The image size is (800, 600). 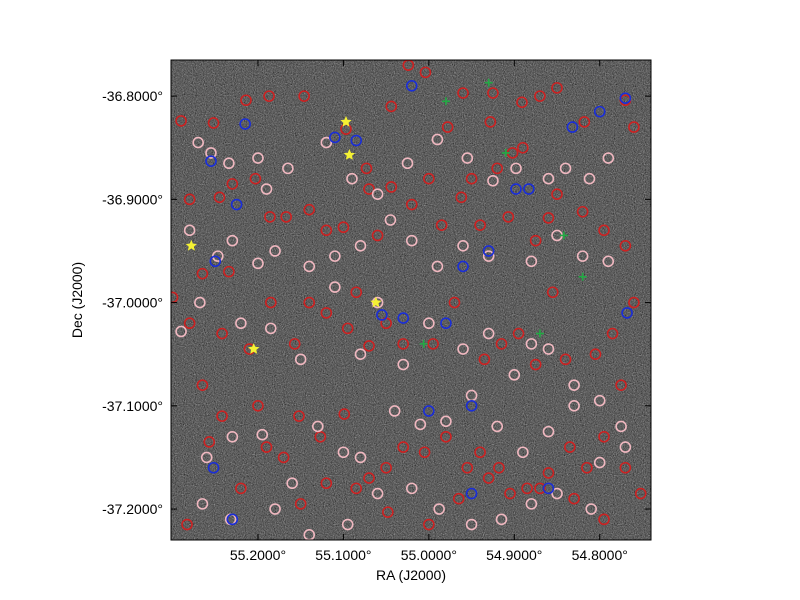 I want to click on x-tick-label: 54.9000°, so click(x=514, y=555).